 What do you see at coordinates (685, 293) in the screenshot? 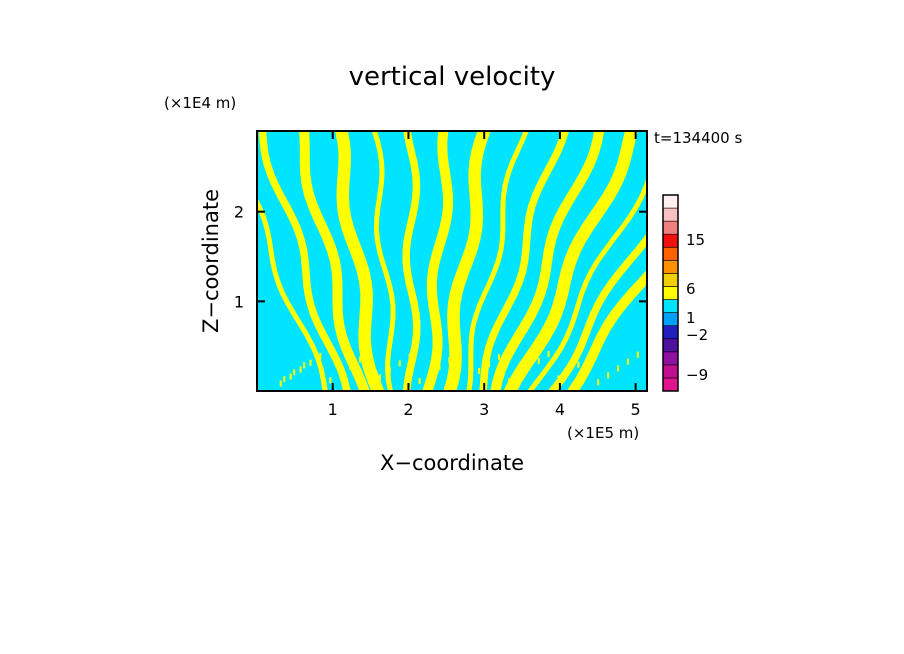
I see `colorbar: 15 6 1−2 −9` at bounding box center [685, 293].